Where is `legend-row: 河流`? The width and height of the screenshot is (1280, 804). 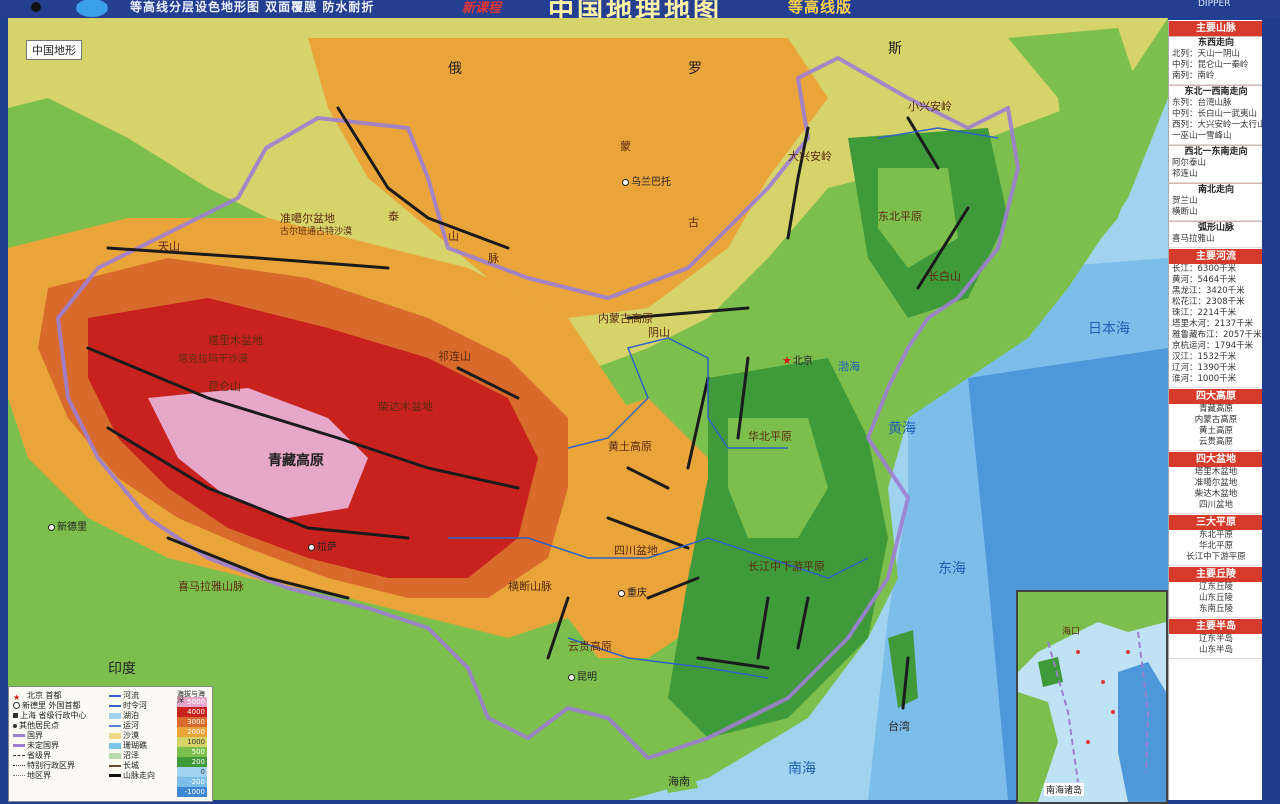 legend-row: 河流 is located at coordinates (132, 696).